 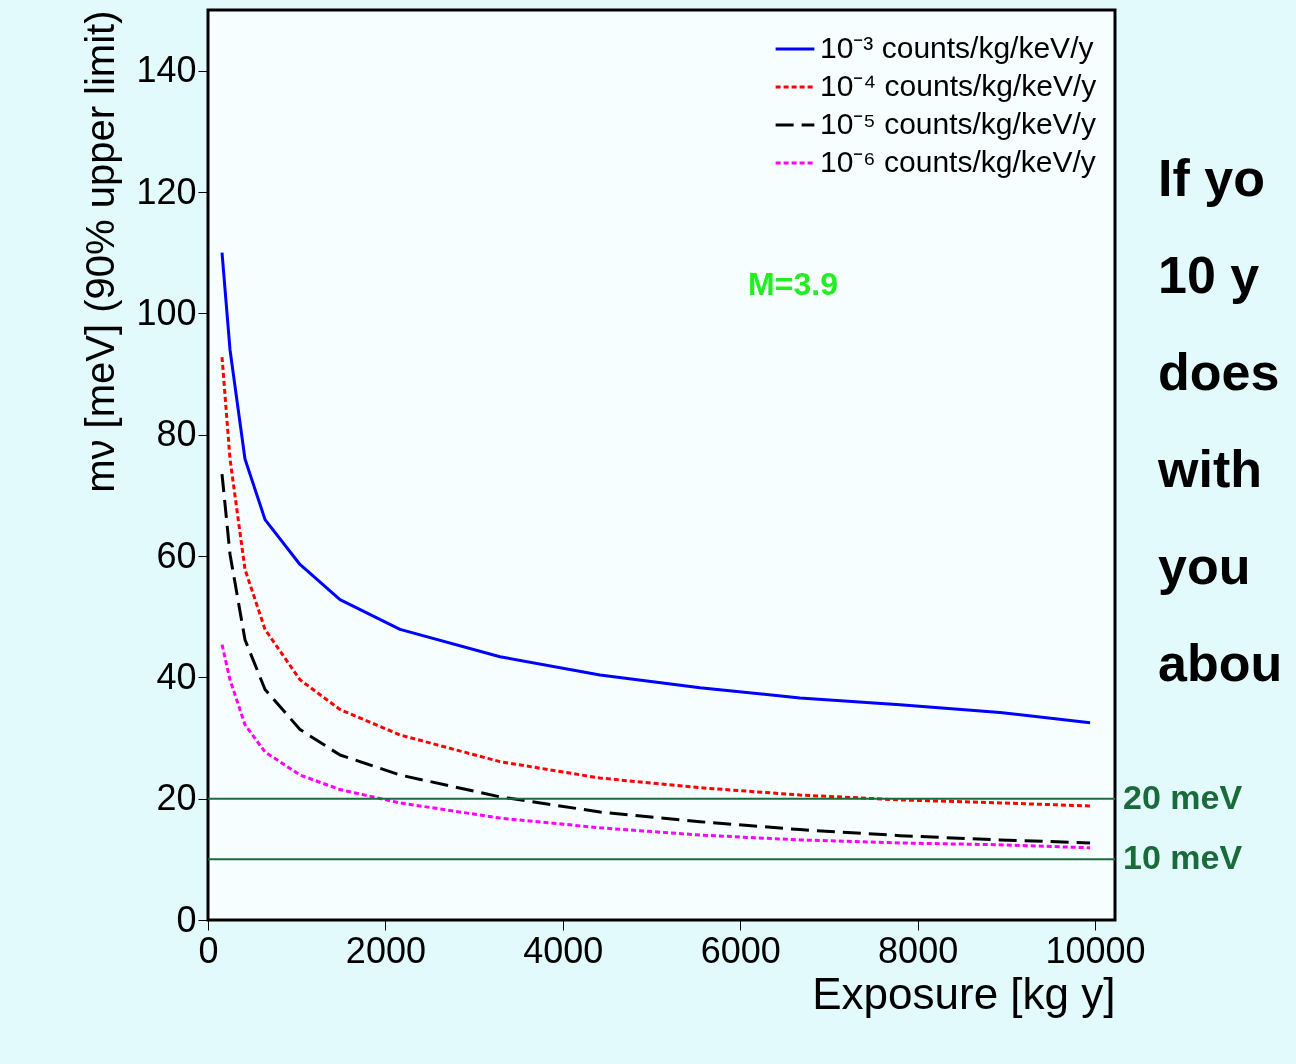 I want to click on text: 10 y, so click(x=1209, y=275).